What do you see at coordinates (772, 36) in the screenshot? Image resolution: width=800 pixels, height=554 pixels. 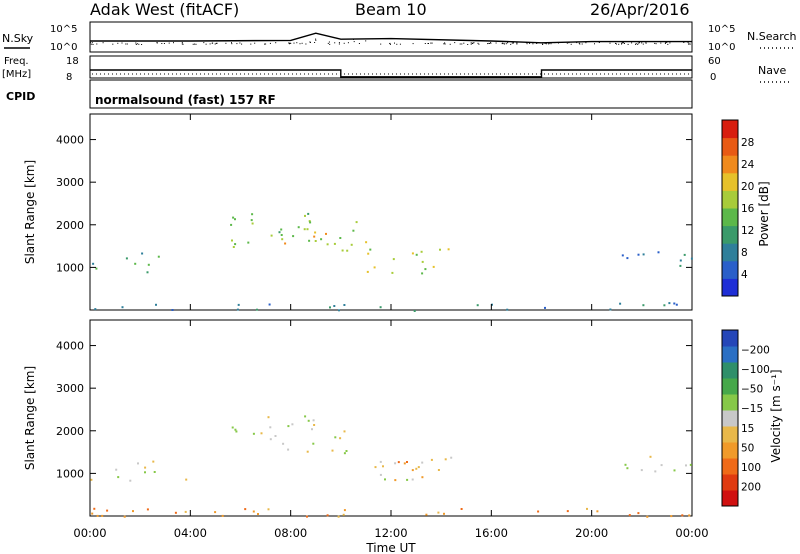 I see `nsearch-label: N.Search` at bounding box center [772, 36].